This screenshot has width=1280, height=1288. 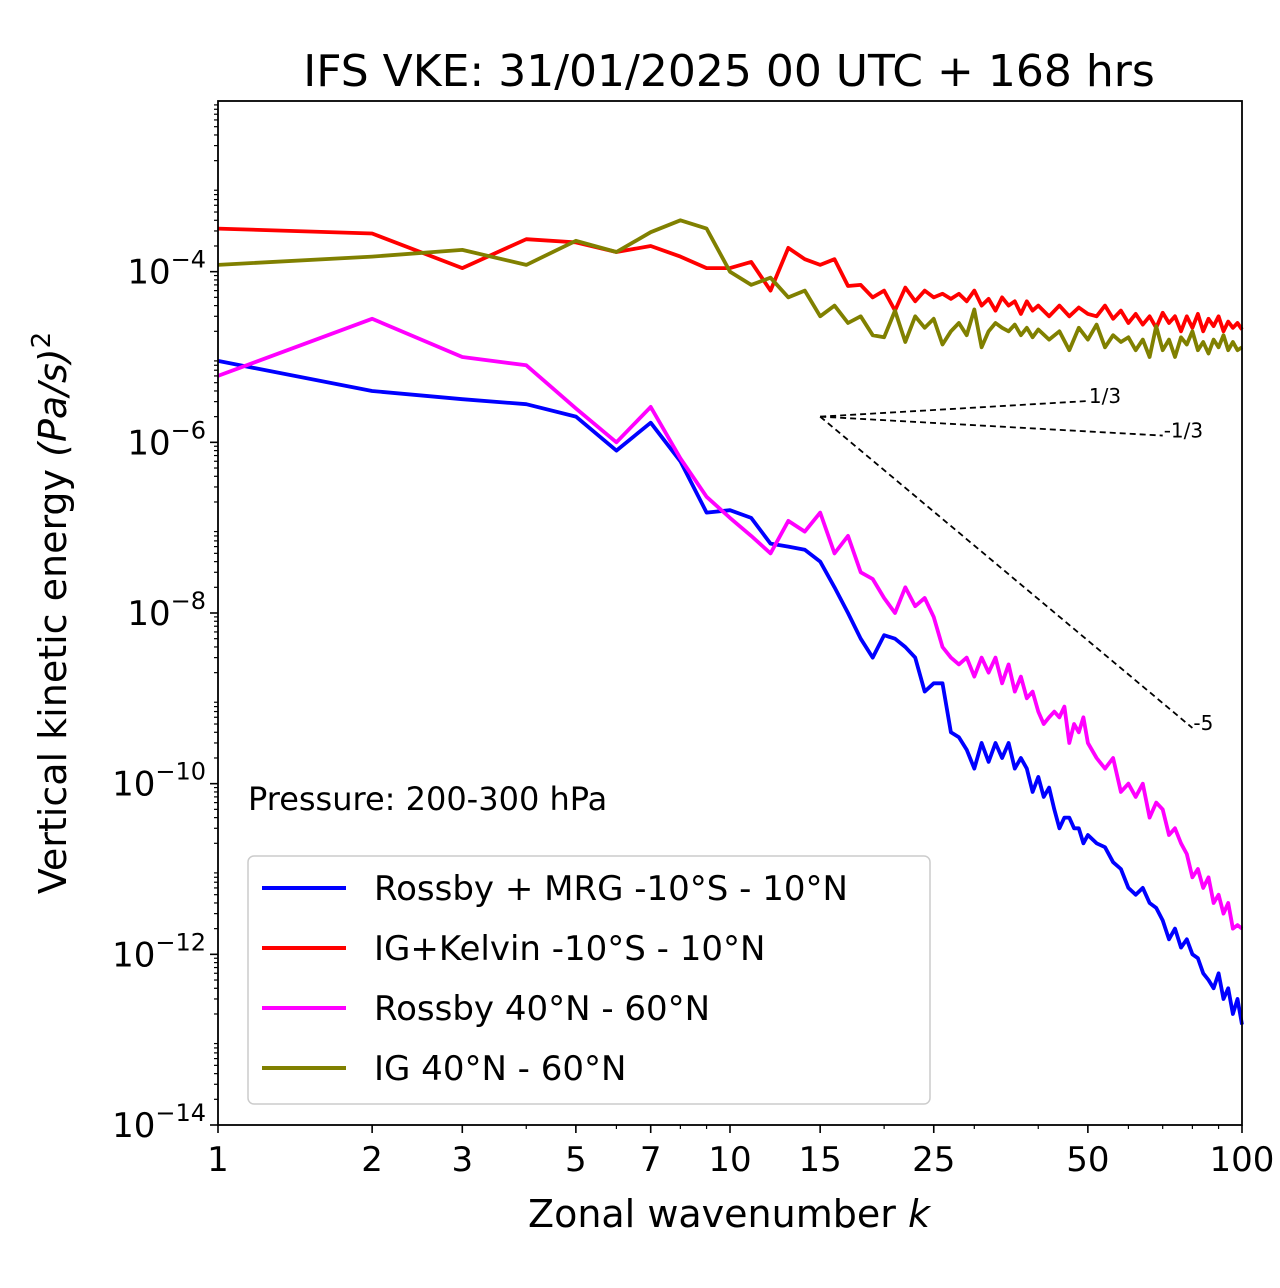 I want to click on y-axis-ticks: 10⁻⁴ 10⁻⁶ 10⁻⁸ 10⁻¹⁰ 10⁻¹² 10⁻¹⁴, so click(x=165, y=625).